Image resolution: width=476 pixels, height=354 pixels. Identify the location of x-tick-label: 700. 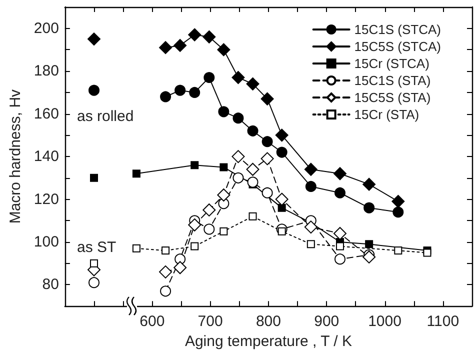
(210, 321).